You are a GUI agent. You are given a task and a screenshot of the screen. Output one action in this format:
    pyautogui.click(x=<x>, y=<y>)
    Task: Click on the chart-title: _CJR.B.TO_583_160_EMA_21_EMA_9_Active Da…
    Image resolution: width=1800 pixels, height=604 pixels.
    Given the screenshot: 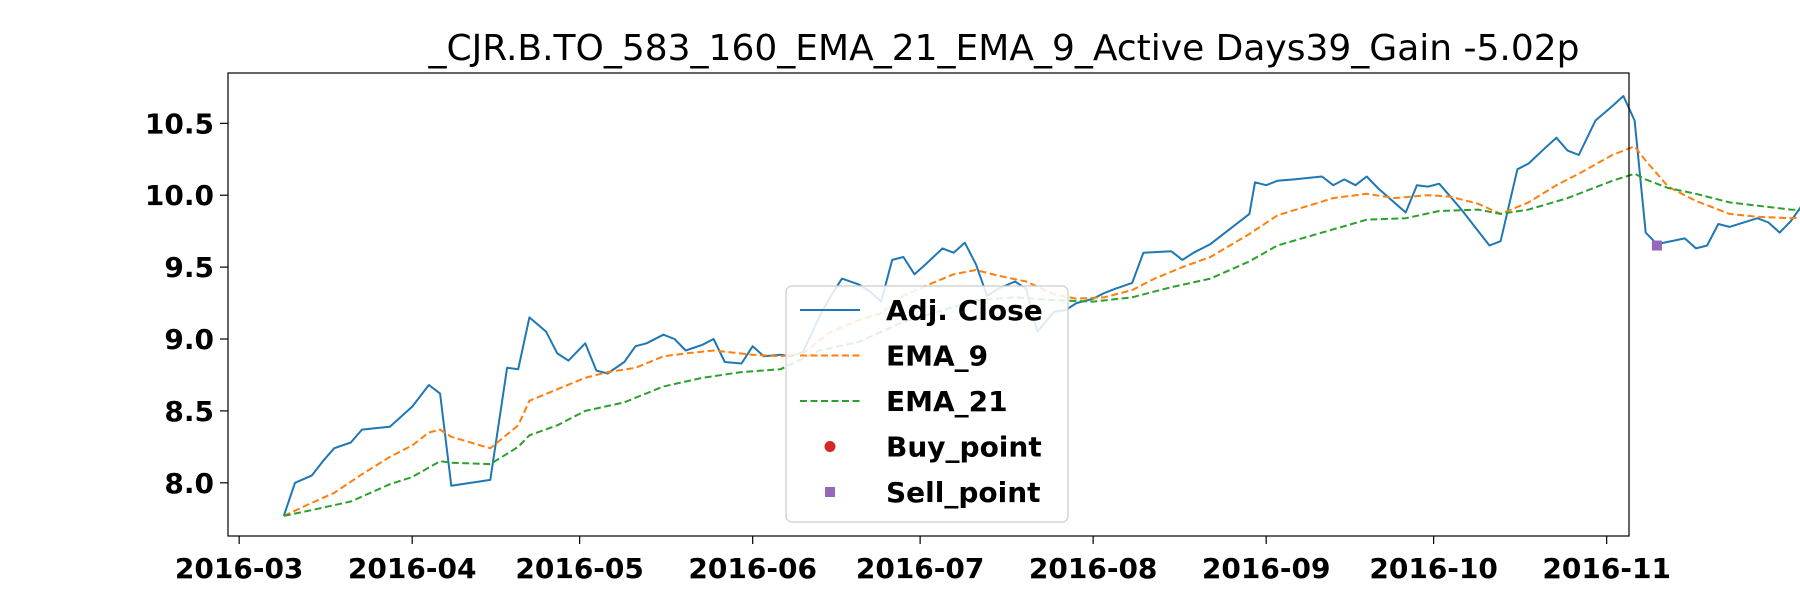 What is the action you would take?
    pyautogui.click(x=1003, y=48)
    